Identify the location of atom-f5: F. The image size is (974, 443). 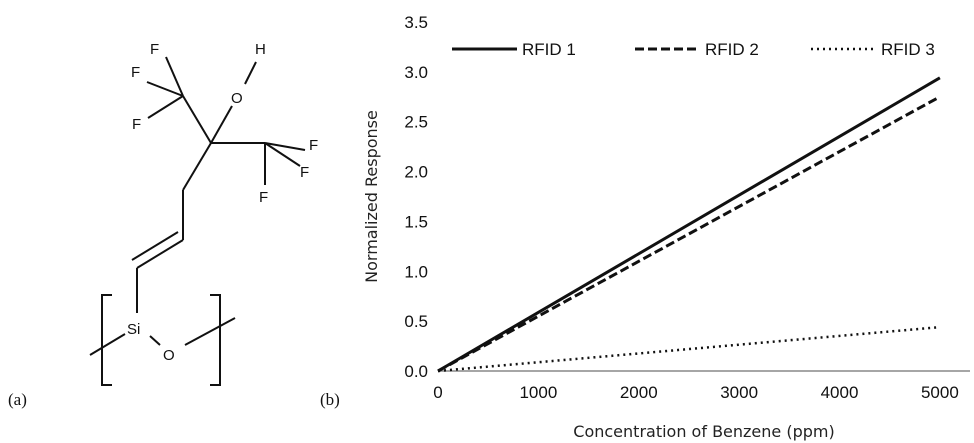
(304, 172).